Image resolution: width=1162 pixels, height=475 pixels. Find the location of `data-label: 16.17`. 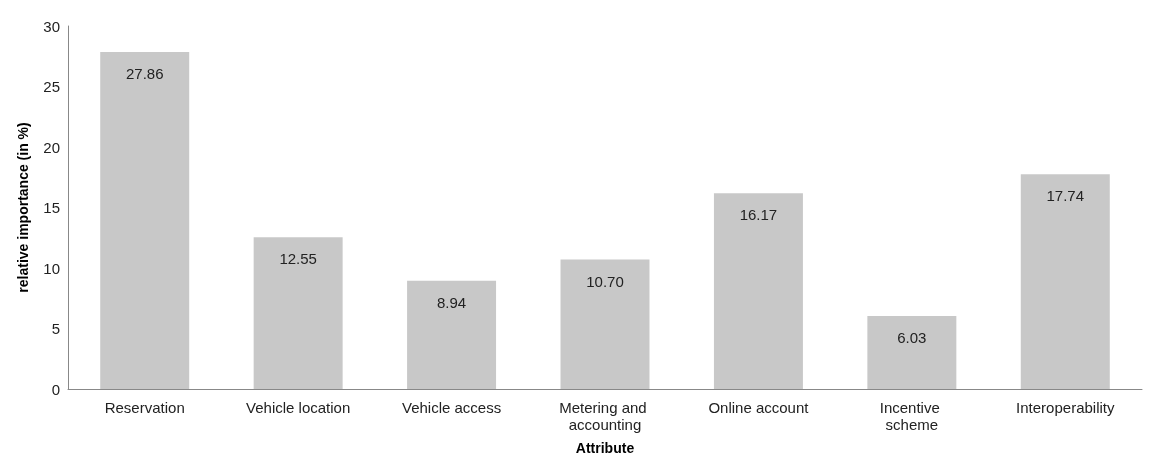

data-label: 16.17 is located at coordinates (758, 215).